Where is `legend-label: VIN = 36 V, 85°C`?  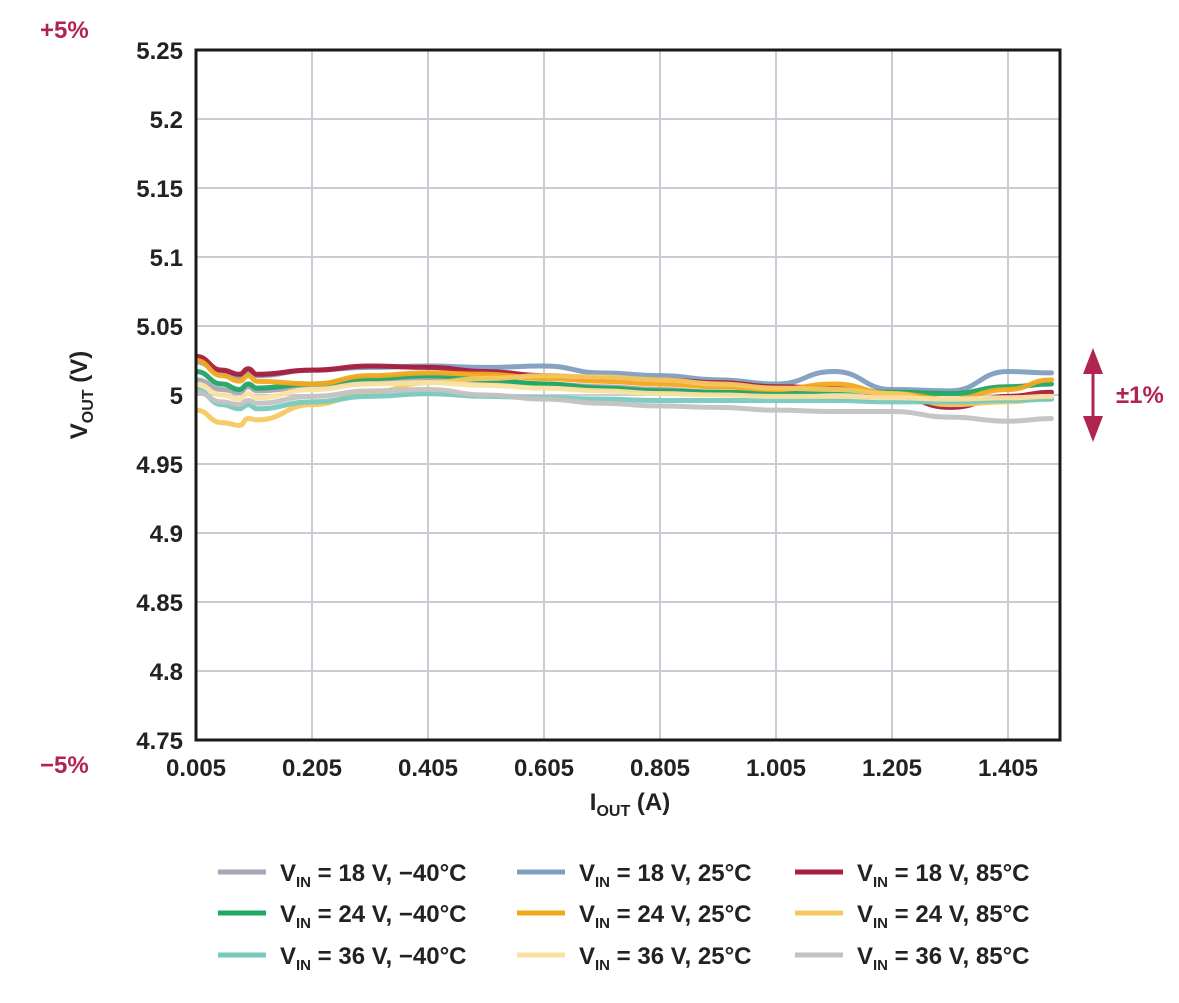 legend-label: VIN = 36 V, 85°C is located at coordinates (943, 958).